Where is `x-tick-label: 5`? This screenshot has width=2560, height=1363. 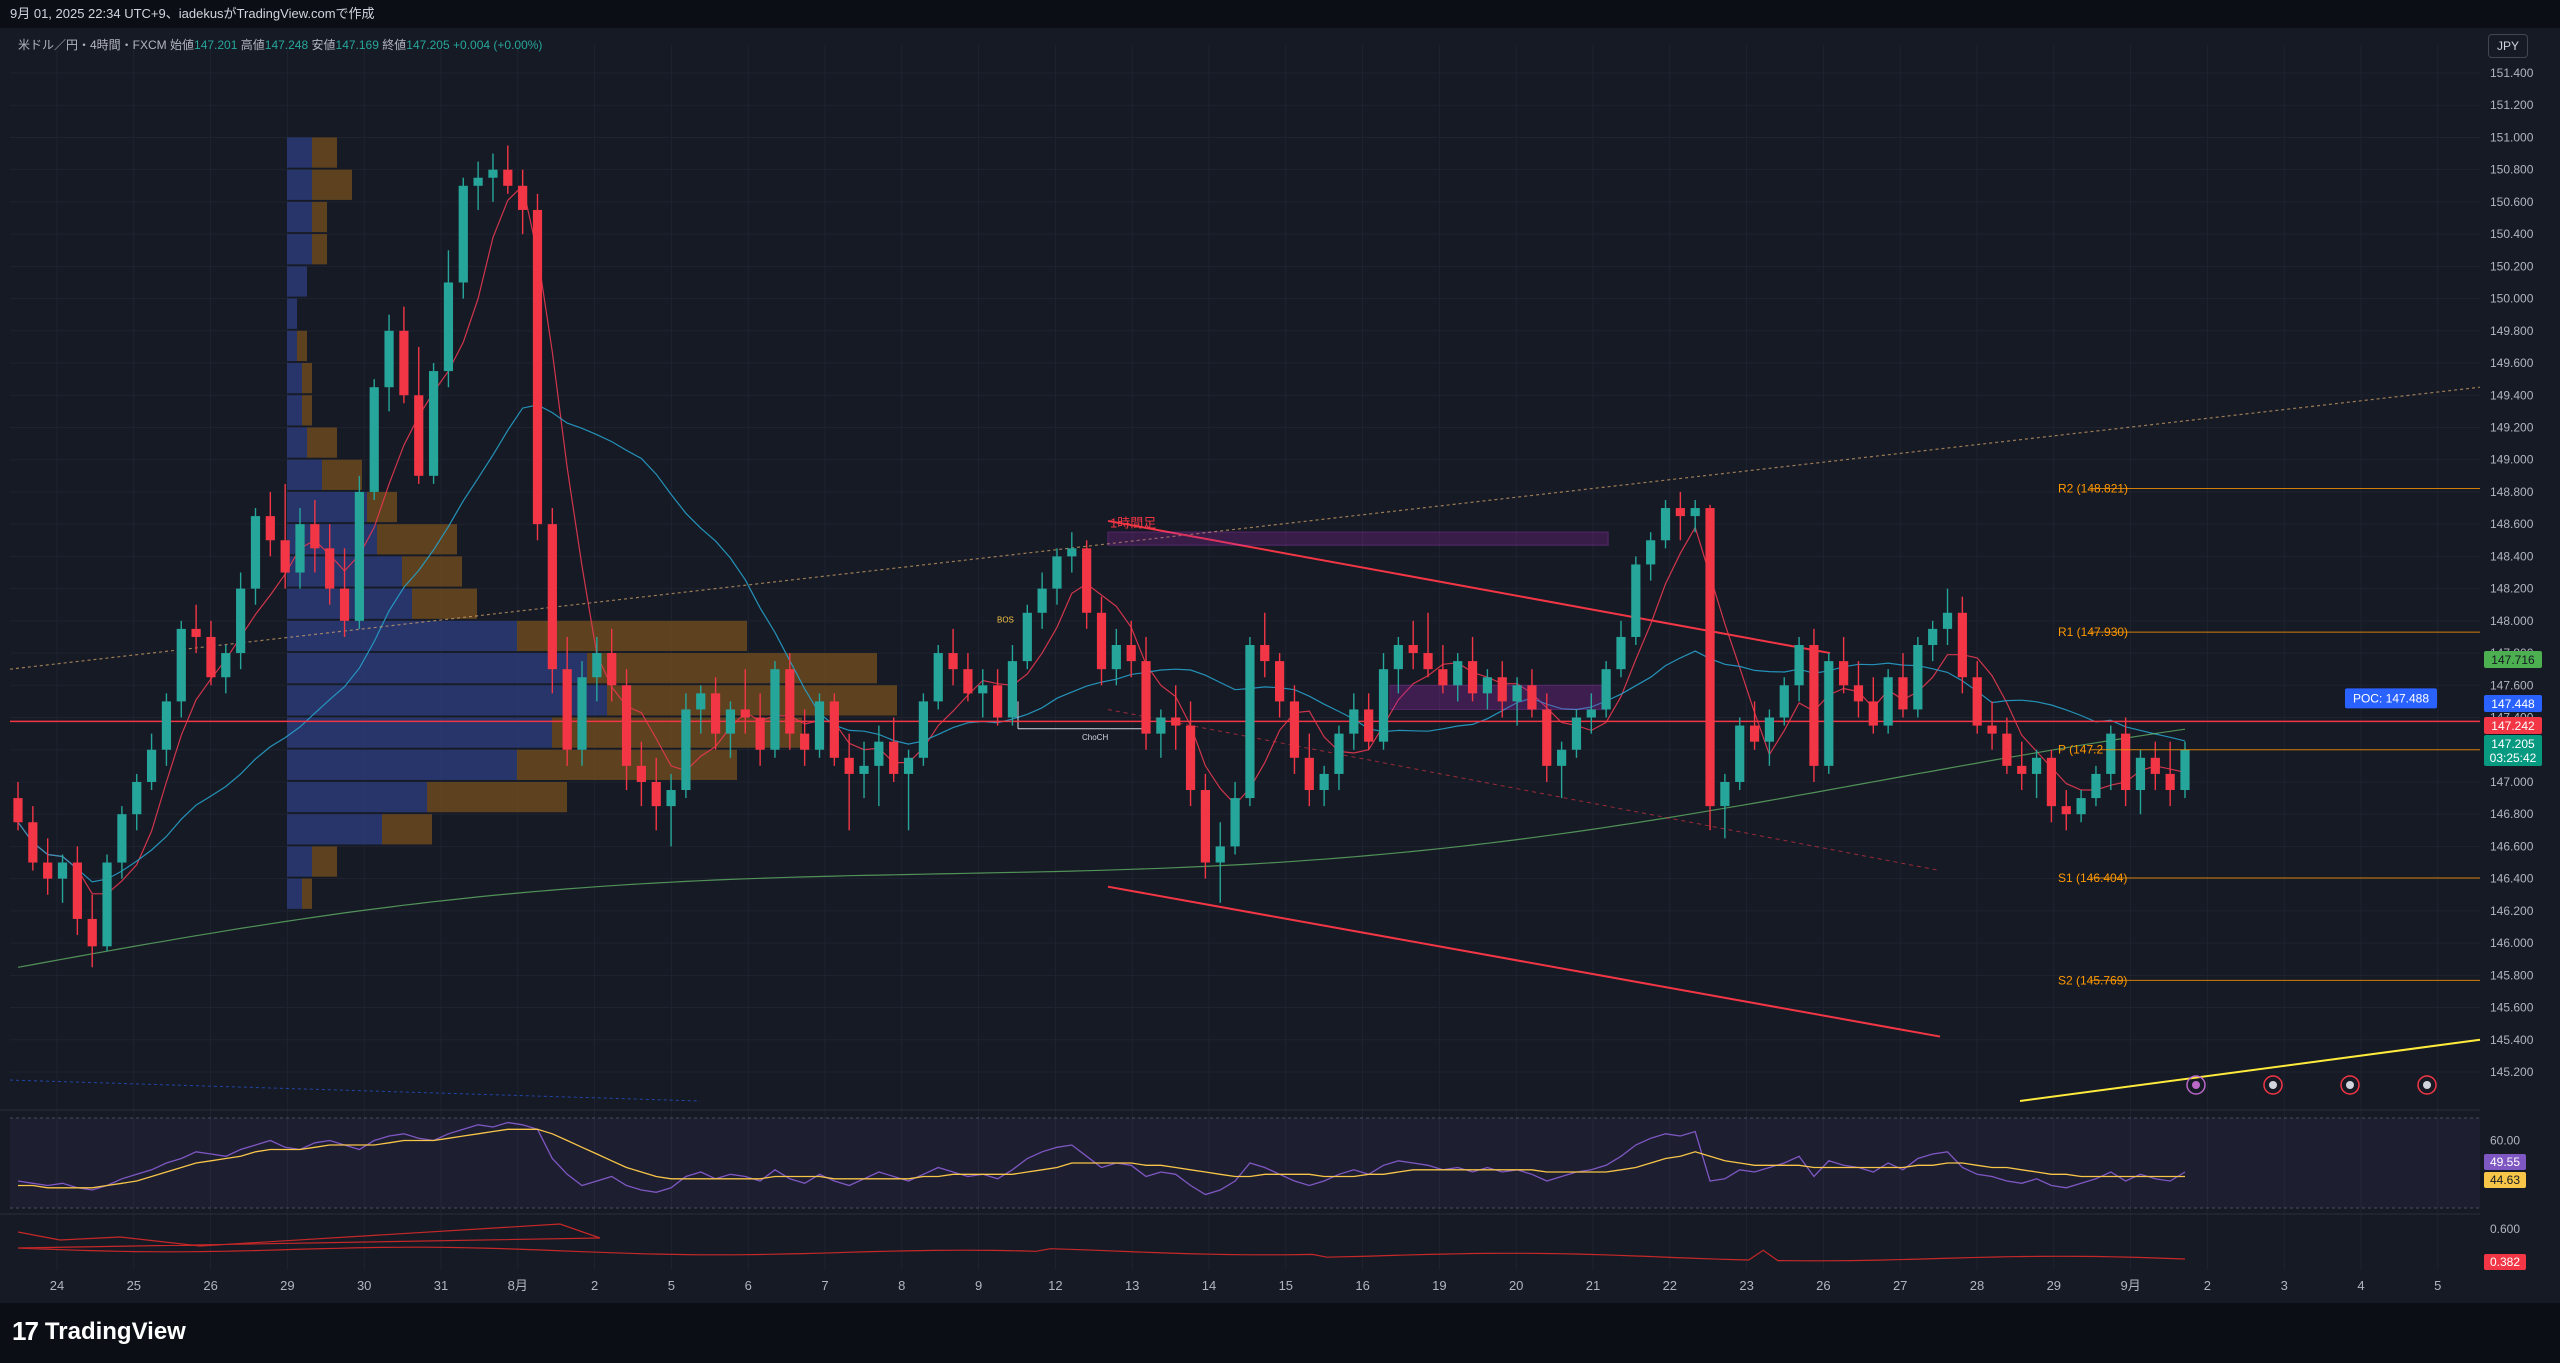 x-tick-label: 5 is located at coordinates (2437, 1285).